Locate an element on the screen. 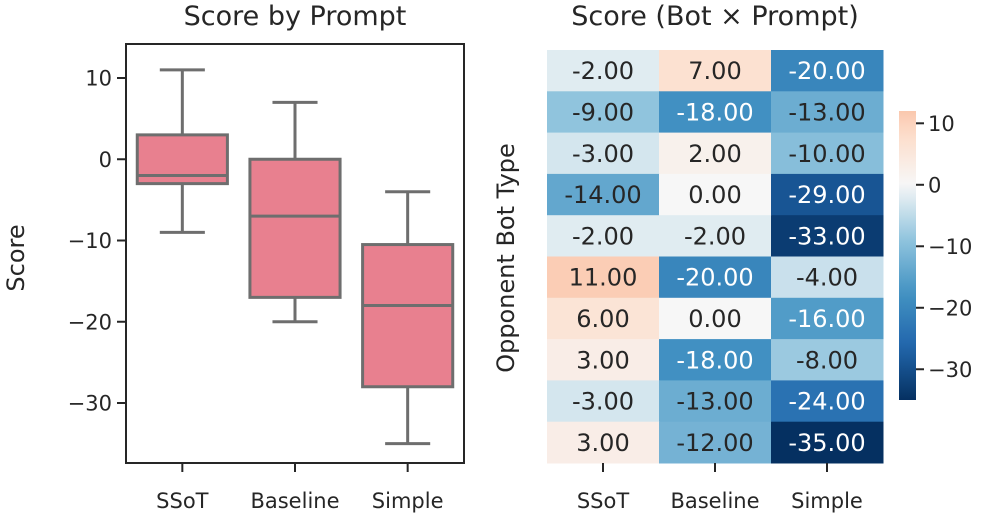  box-ssot is located at coordinates (182, 151).